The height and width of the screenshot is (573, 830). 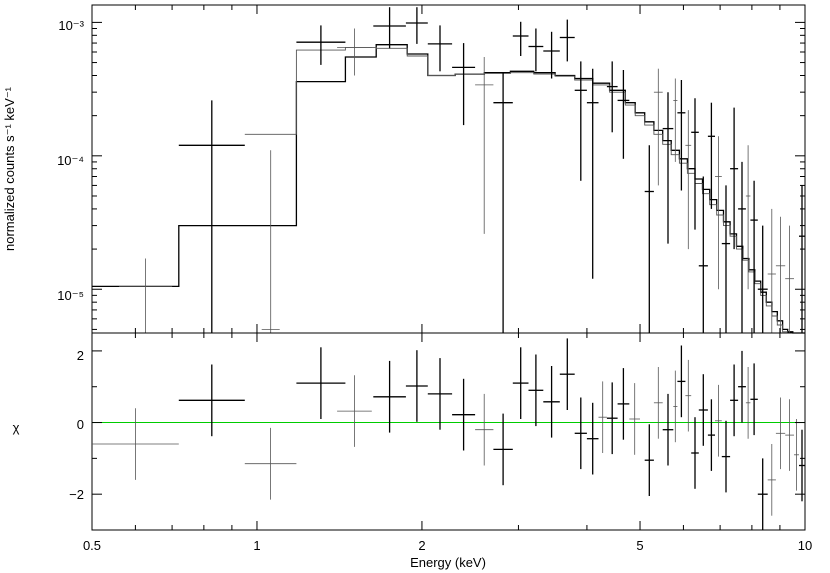 What do you see at coordinates (71, 25) in the screenshot?
I see `y-tick-label-1e-3: 10⁻³` at bounding box center [71, 25].